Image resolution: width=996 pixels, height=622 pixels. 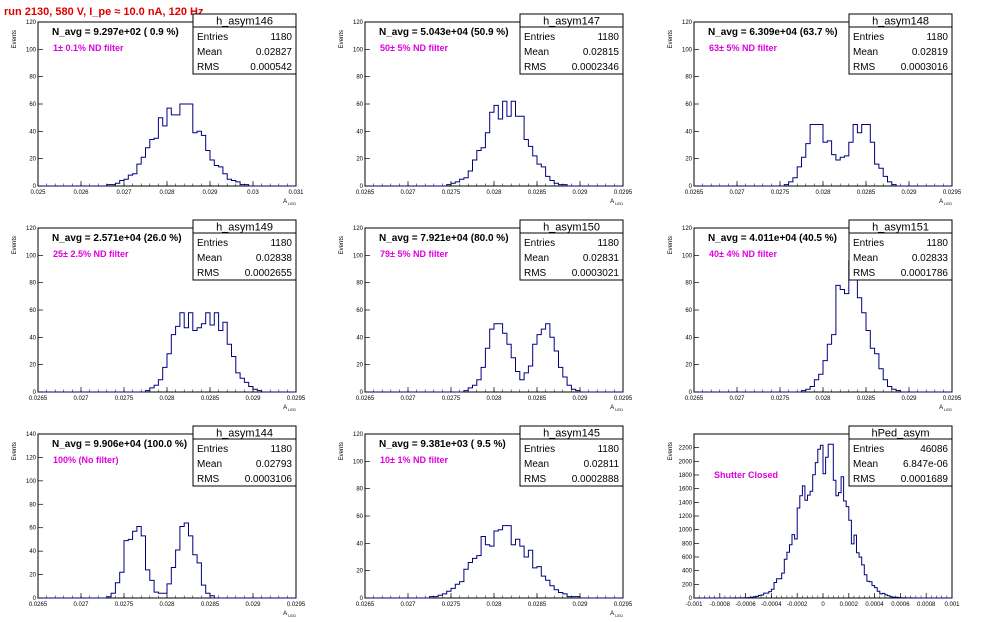 What do you see at coordinates (244, 228) in the screenshot?
I see `stats-title: h_asym149` at bounding box center [244, 228].